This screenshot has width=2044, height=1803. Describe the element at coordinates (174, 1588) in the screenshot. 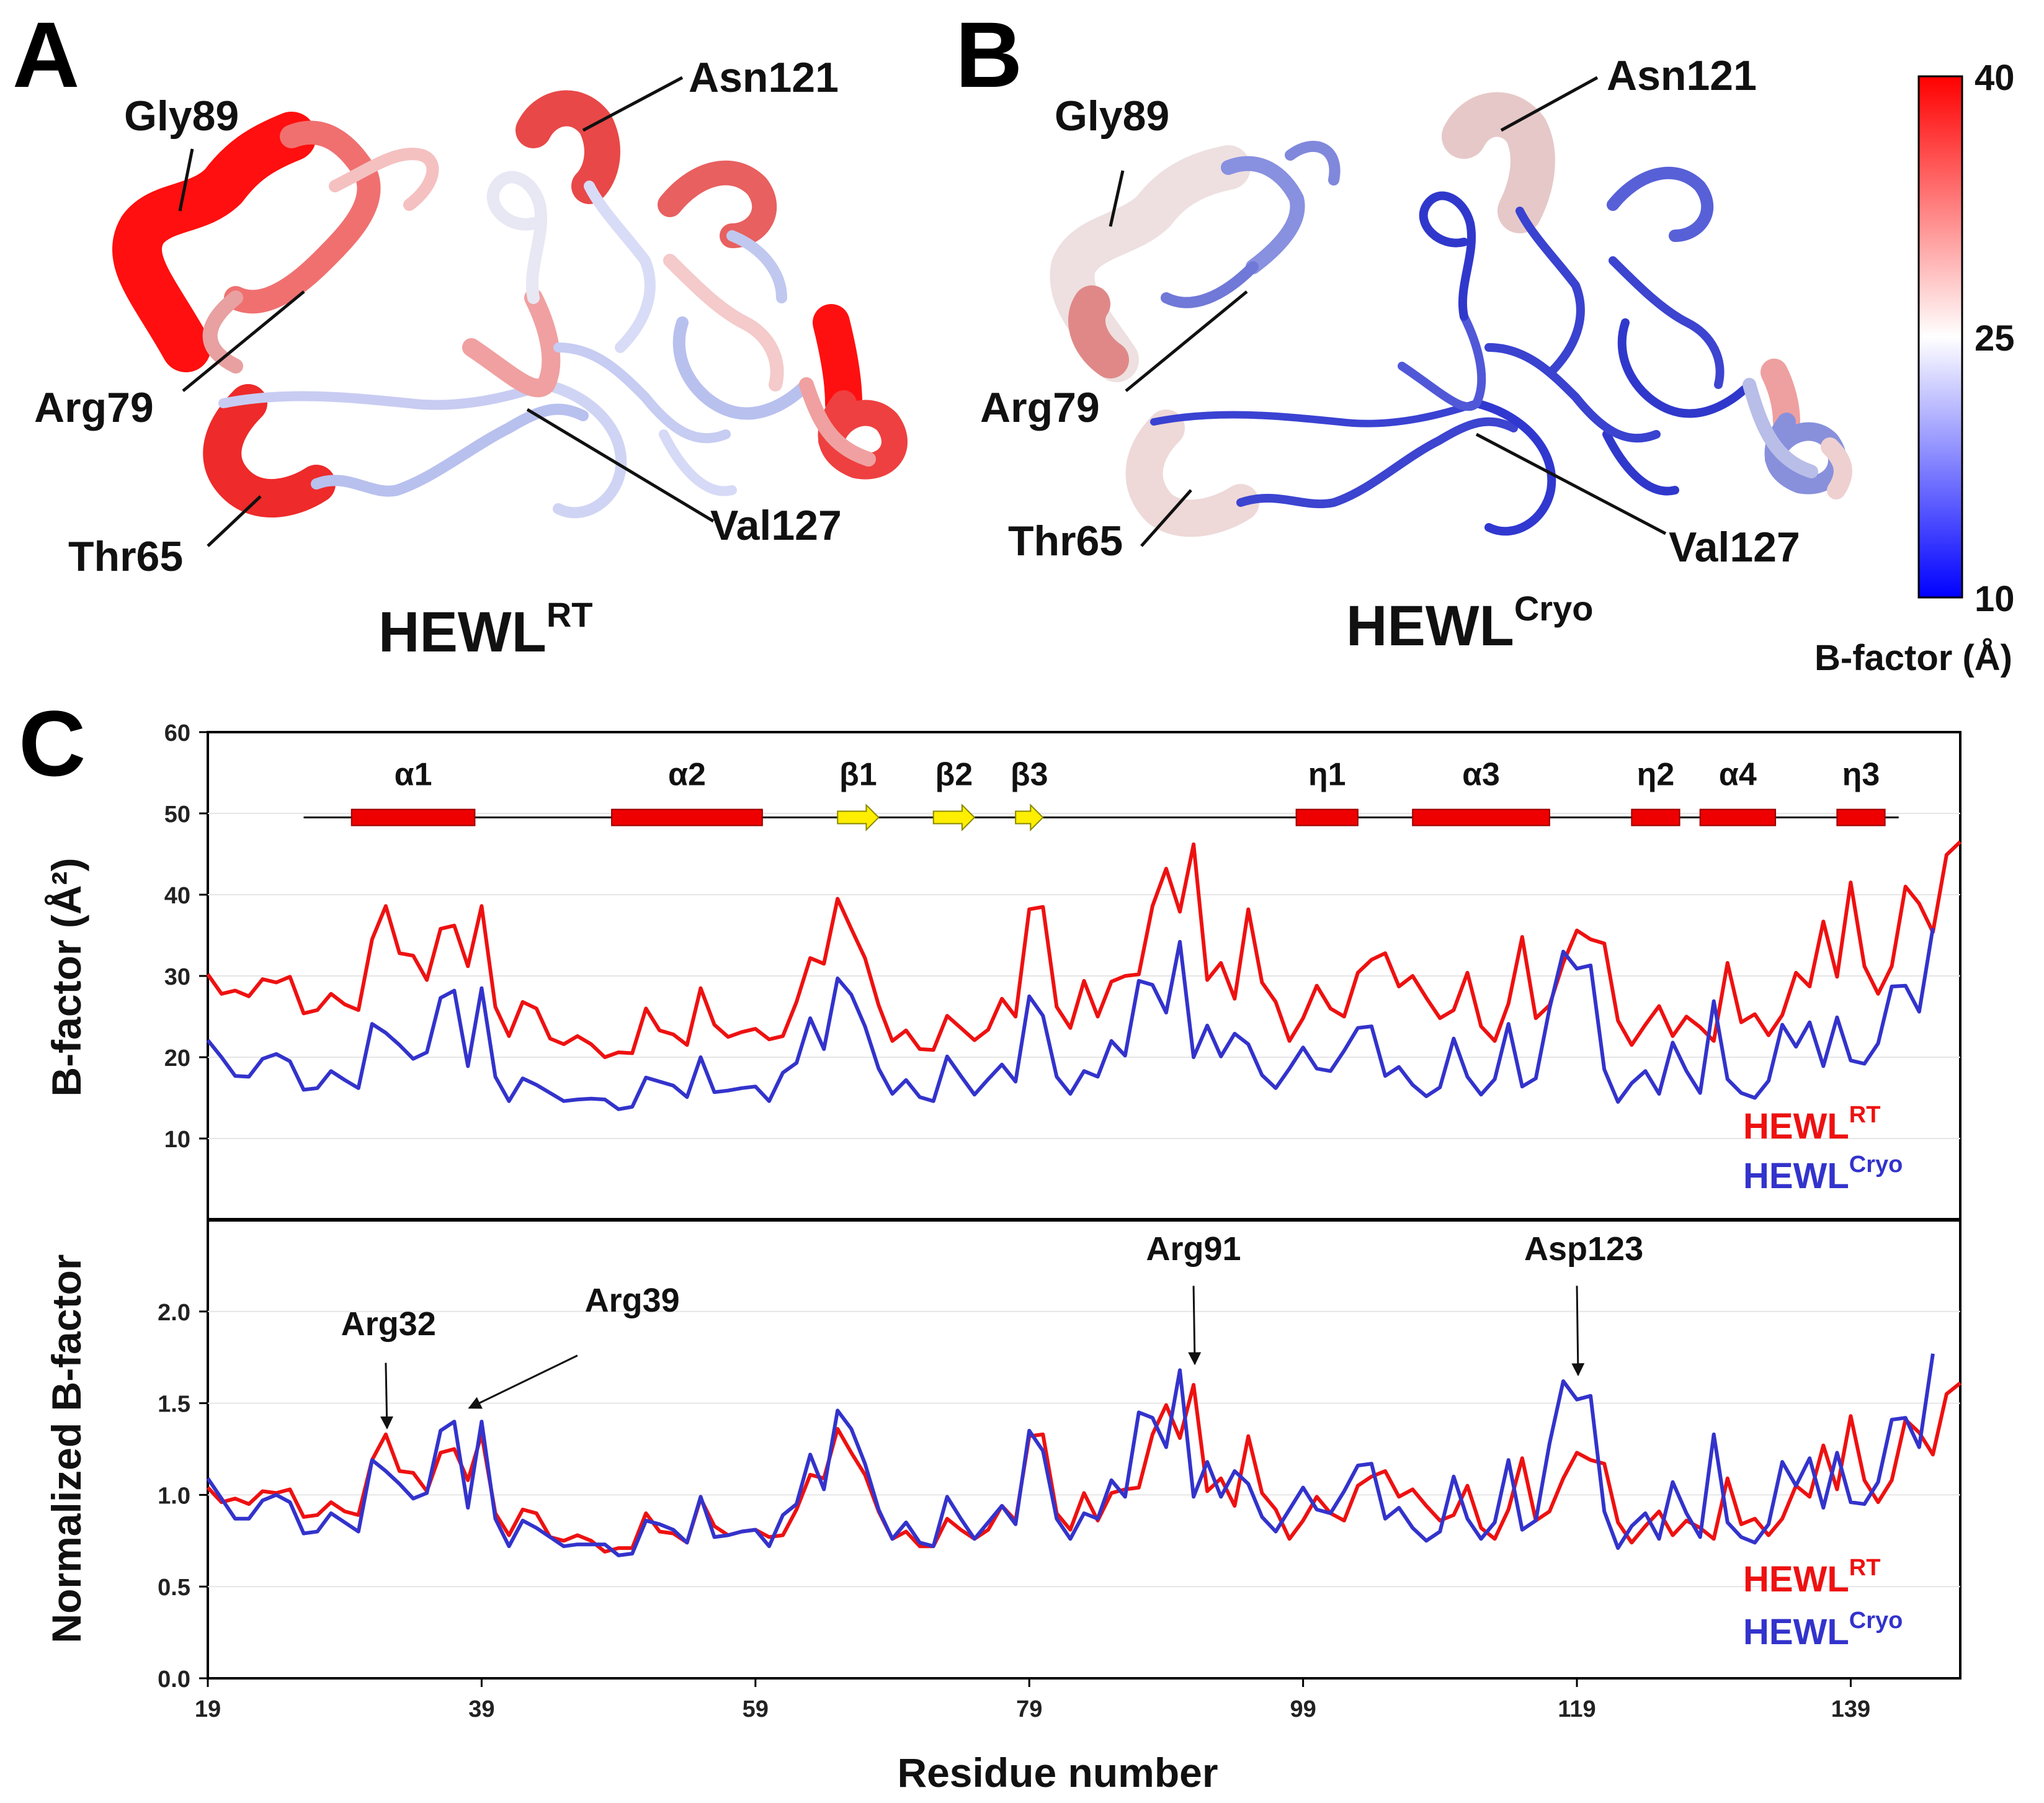

I see `bottom-y-tick-label: 0.5` at that location.